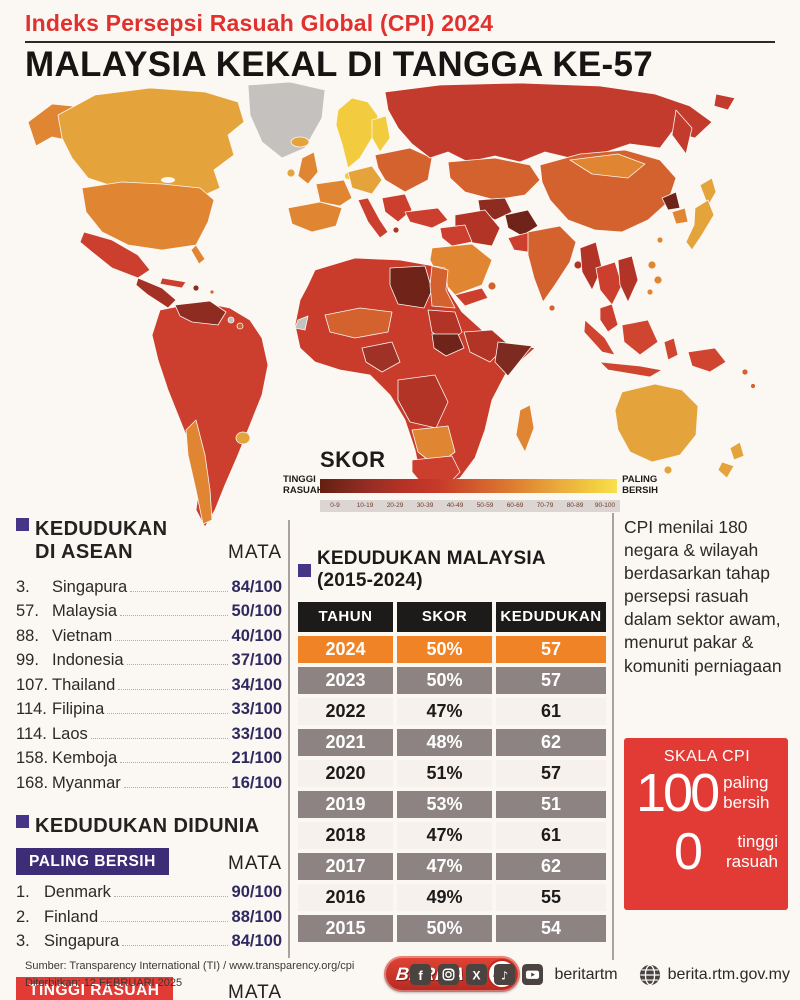  I want to click on table-cell: 53%, so click(444, 804).